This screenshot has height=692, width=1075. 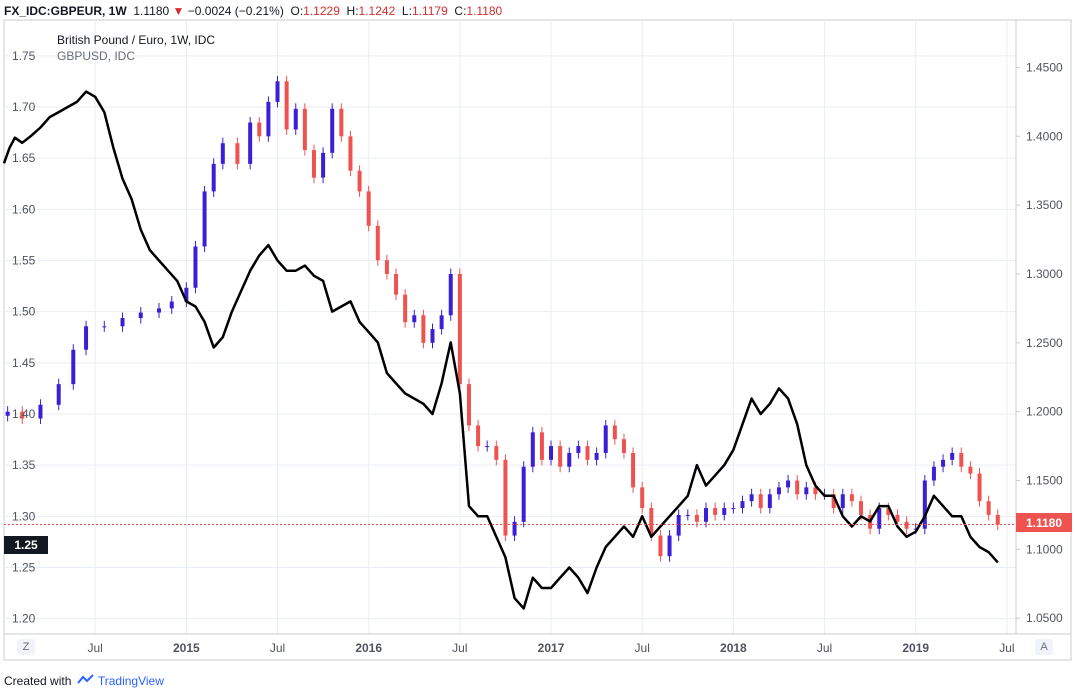 What do you see at coordinates (151, 11) in the screenshot?
I see `last-price: 1.1180` at bounding box center [151, 11].